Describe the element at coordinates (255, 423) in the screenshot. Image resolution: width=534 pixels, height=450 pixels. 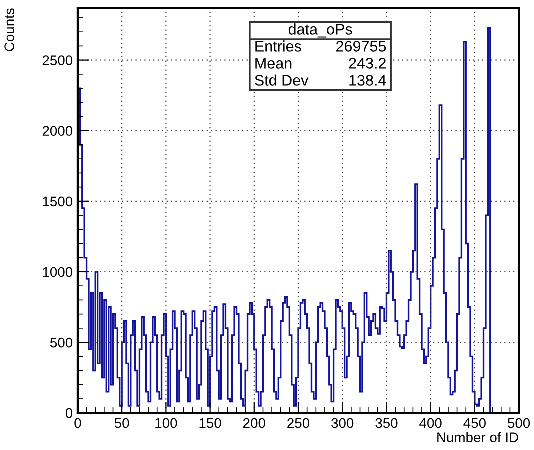
I see `x-tick-label: 200` at that location.